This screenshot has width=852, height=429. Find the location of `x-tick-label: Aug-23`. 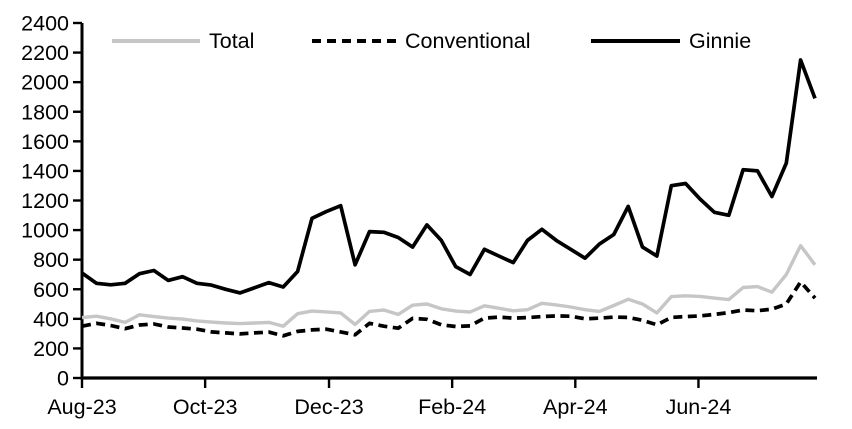

x-tick-label: Aug-23 is located at coordinates (81, 407).